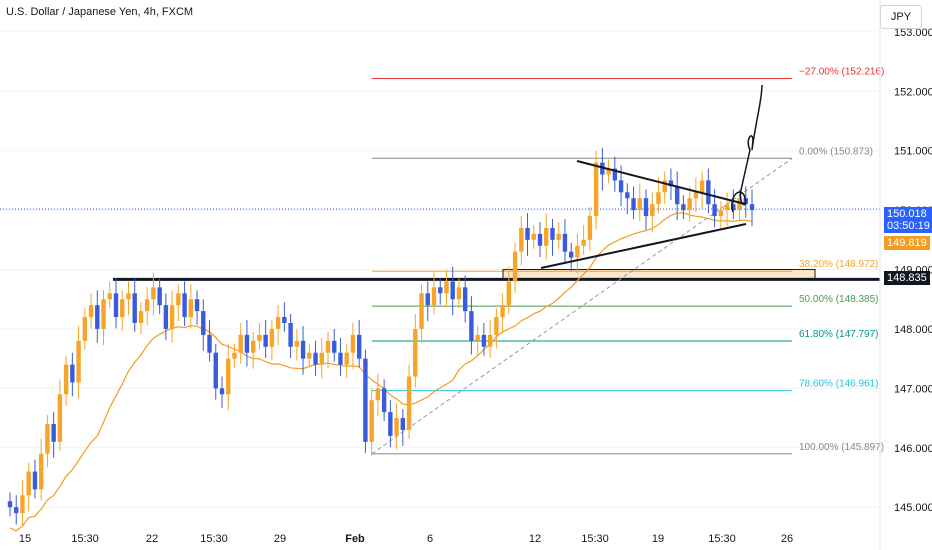 The image size is (932, 550). I want to click on level-price-tag: 148.835, so click(907, 278).